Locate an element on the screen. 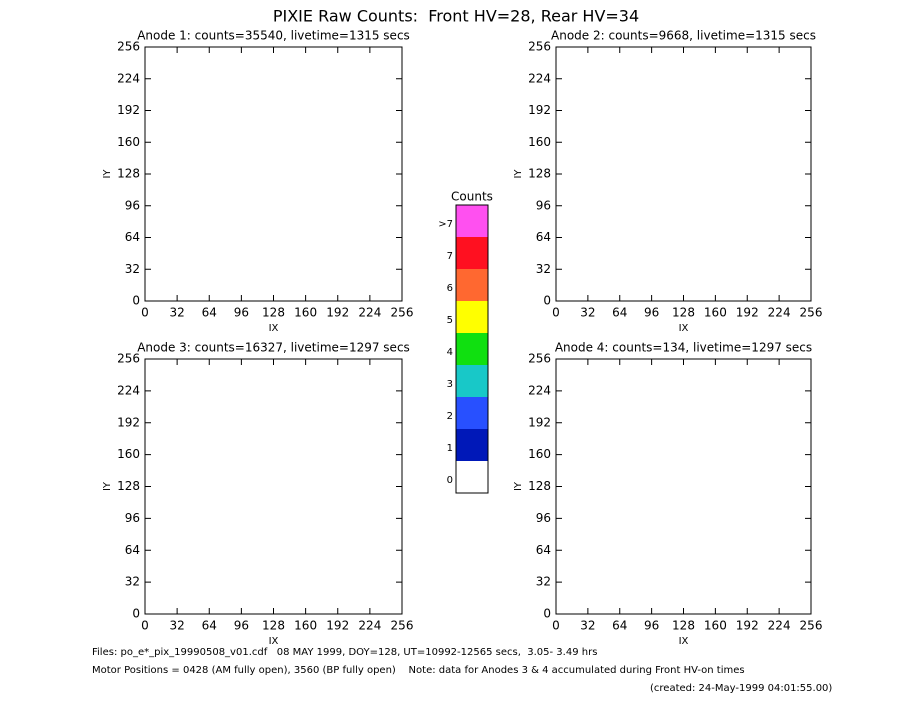 This screenshot has height=705, width=913. colorbar-frame is located at coordinates (472, 349).